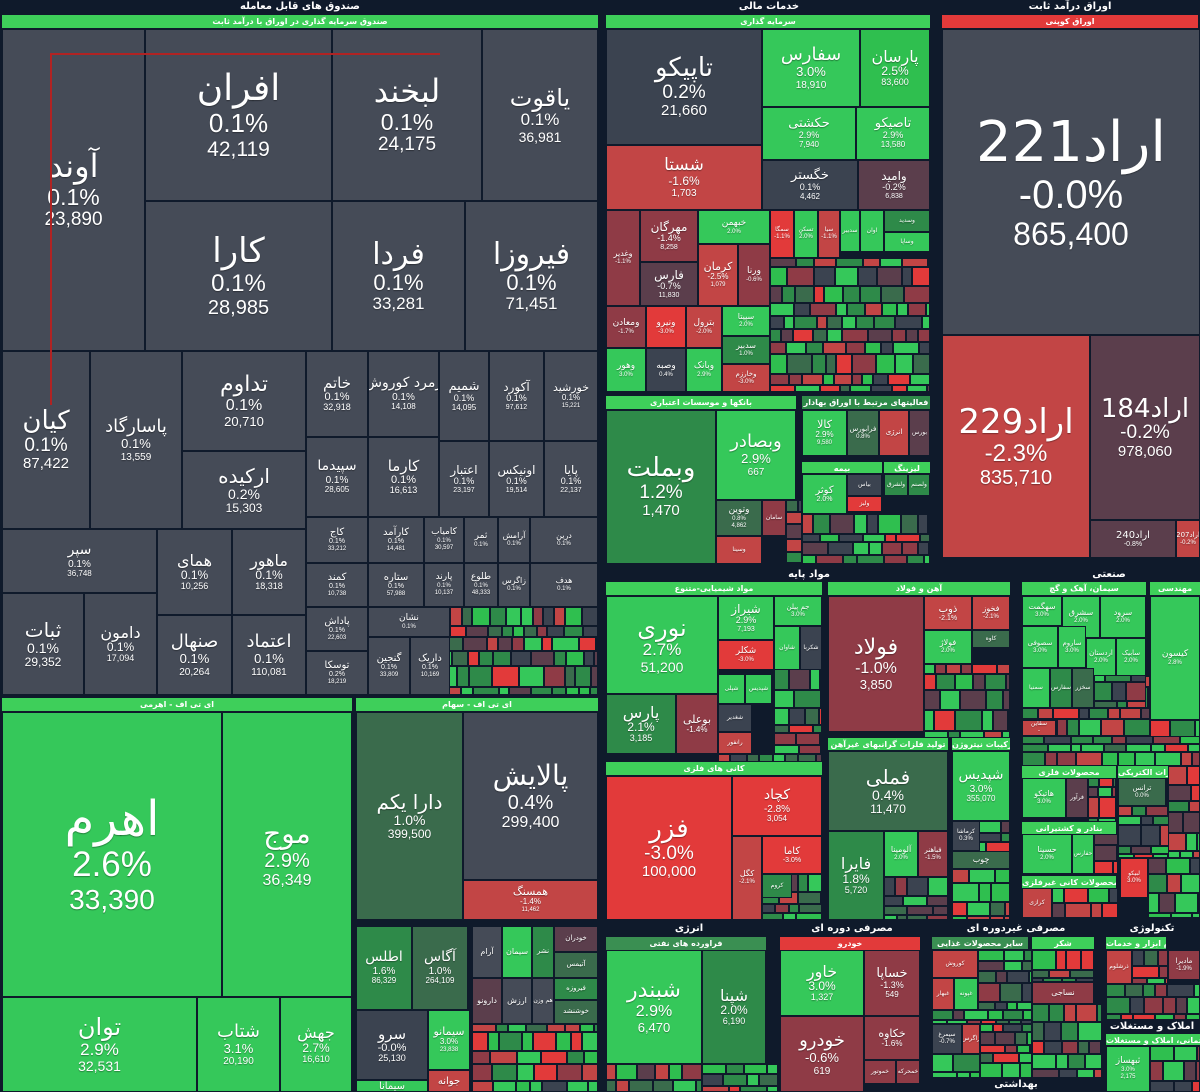  I want to click on industry-header: سیمان، آهک و گچ, so click(1084, 588).